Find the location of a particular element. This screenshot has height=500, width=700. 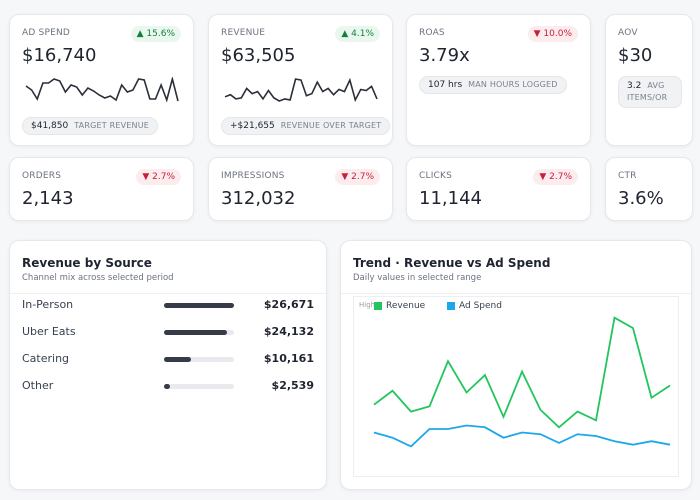

kpi-value: $16,740 is located at coordinates (59, 55).